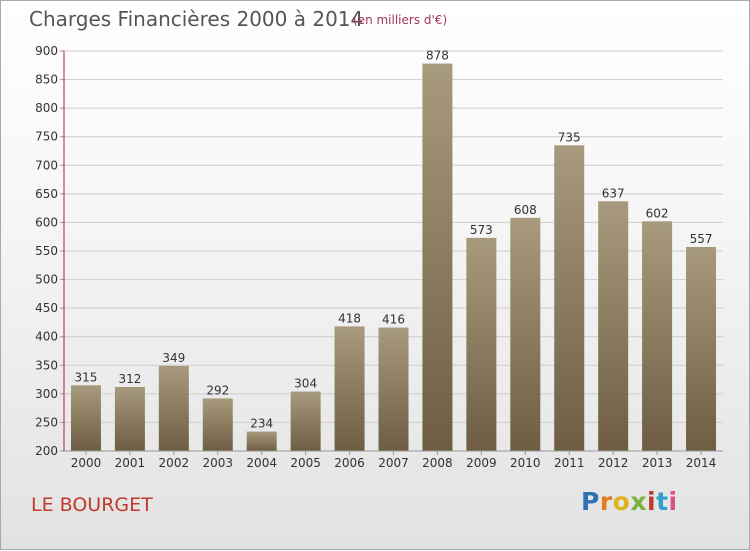  Describe the element at coordinates (46, 108) in the screenshot. I see `y-tick-label: 800` at that location.